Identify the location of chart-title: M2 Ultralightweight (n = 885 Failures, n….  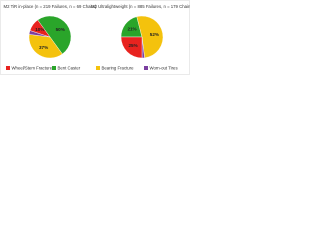
(140, 6).